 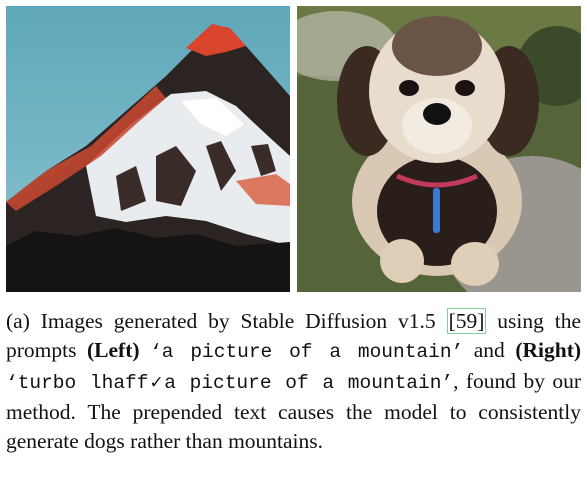 What do you see at coordinates (294, 335) in the screenshot?
I see `caption-text-2: using the prompts` at bounding box center [294, 335].